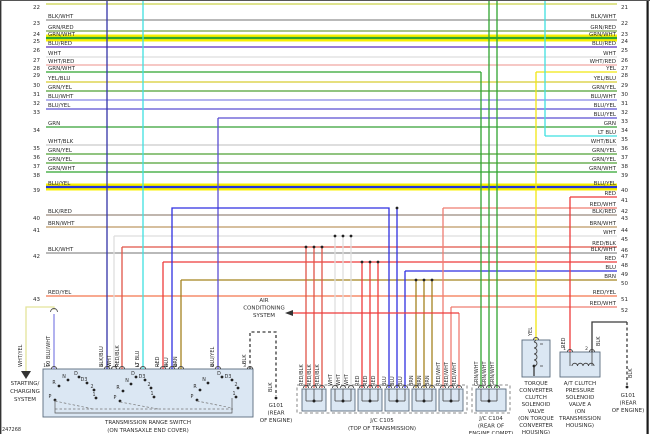 The image size is (650, 434). What do you see at coordinates (580, 384) in the screenshot?
I see `at-clutch-solenoid-label: A/T CLUTCH` at bounding box center [580, 384].